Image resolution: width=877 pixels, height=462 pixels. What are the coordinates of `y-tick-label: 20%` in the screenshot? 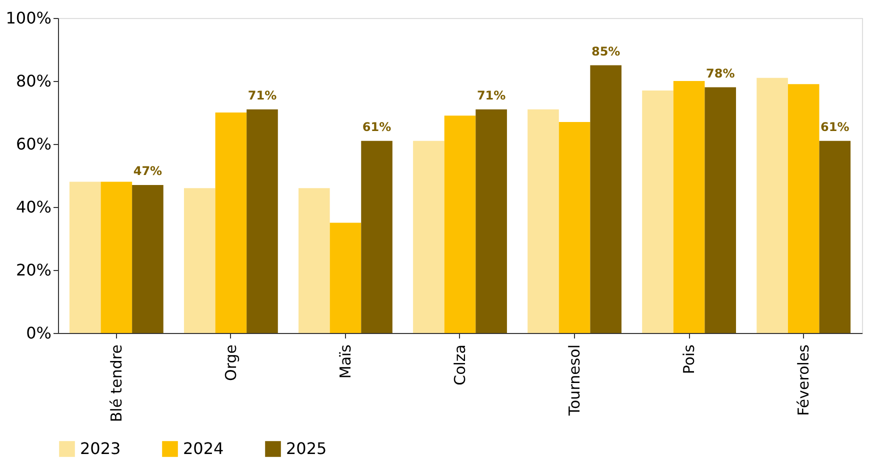 It's located at (34, 270).